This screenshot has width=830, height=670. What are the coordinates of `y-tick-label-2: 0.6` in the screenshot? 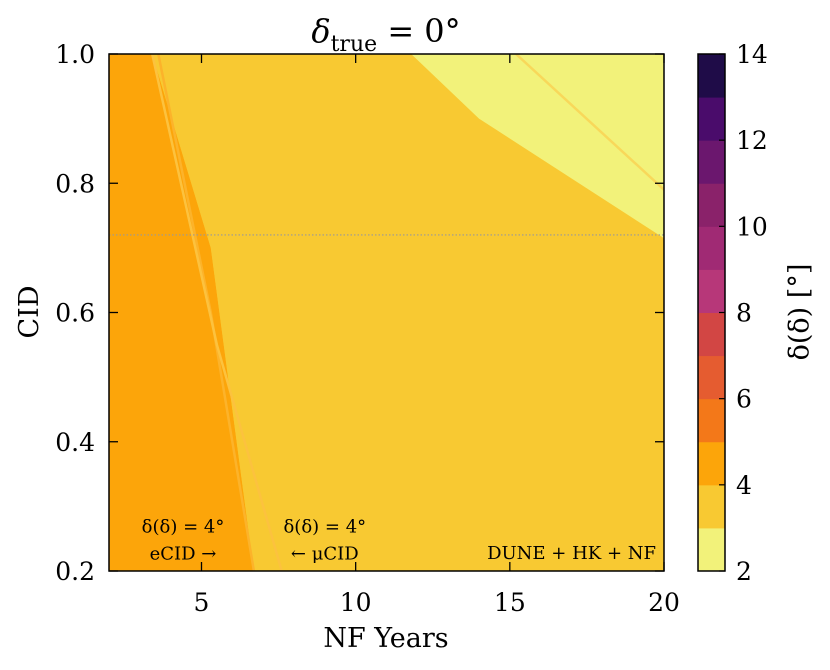 It's located at (75, 313).